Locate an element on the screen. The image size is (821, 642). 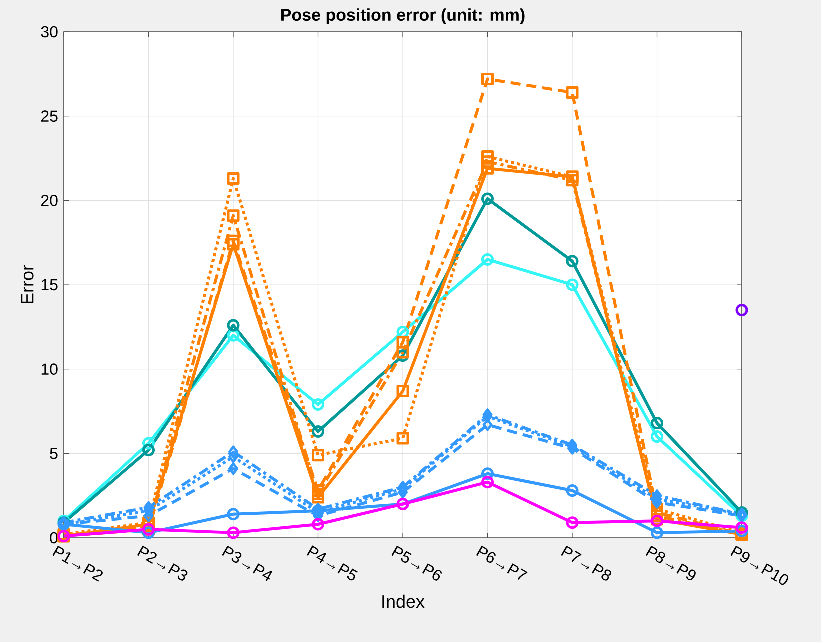
y-tick-label: 20 is located at coordinates (49, 200).